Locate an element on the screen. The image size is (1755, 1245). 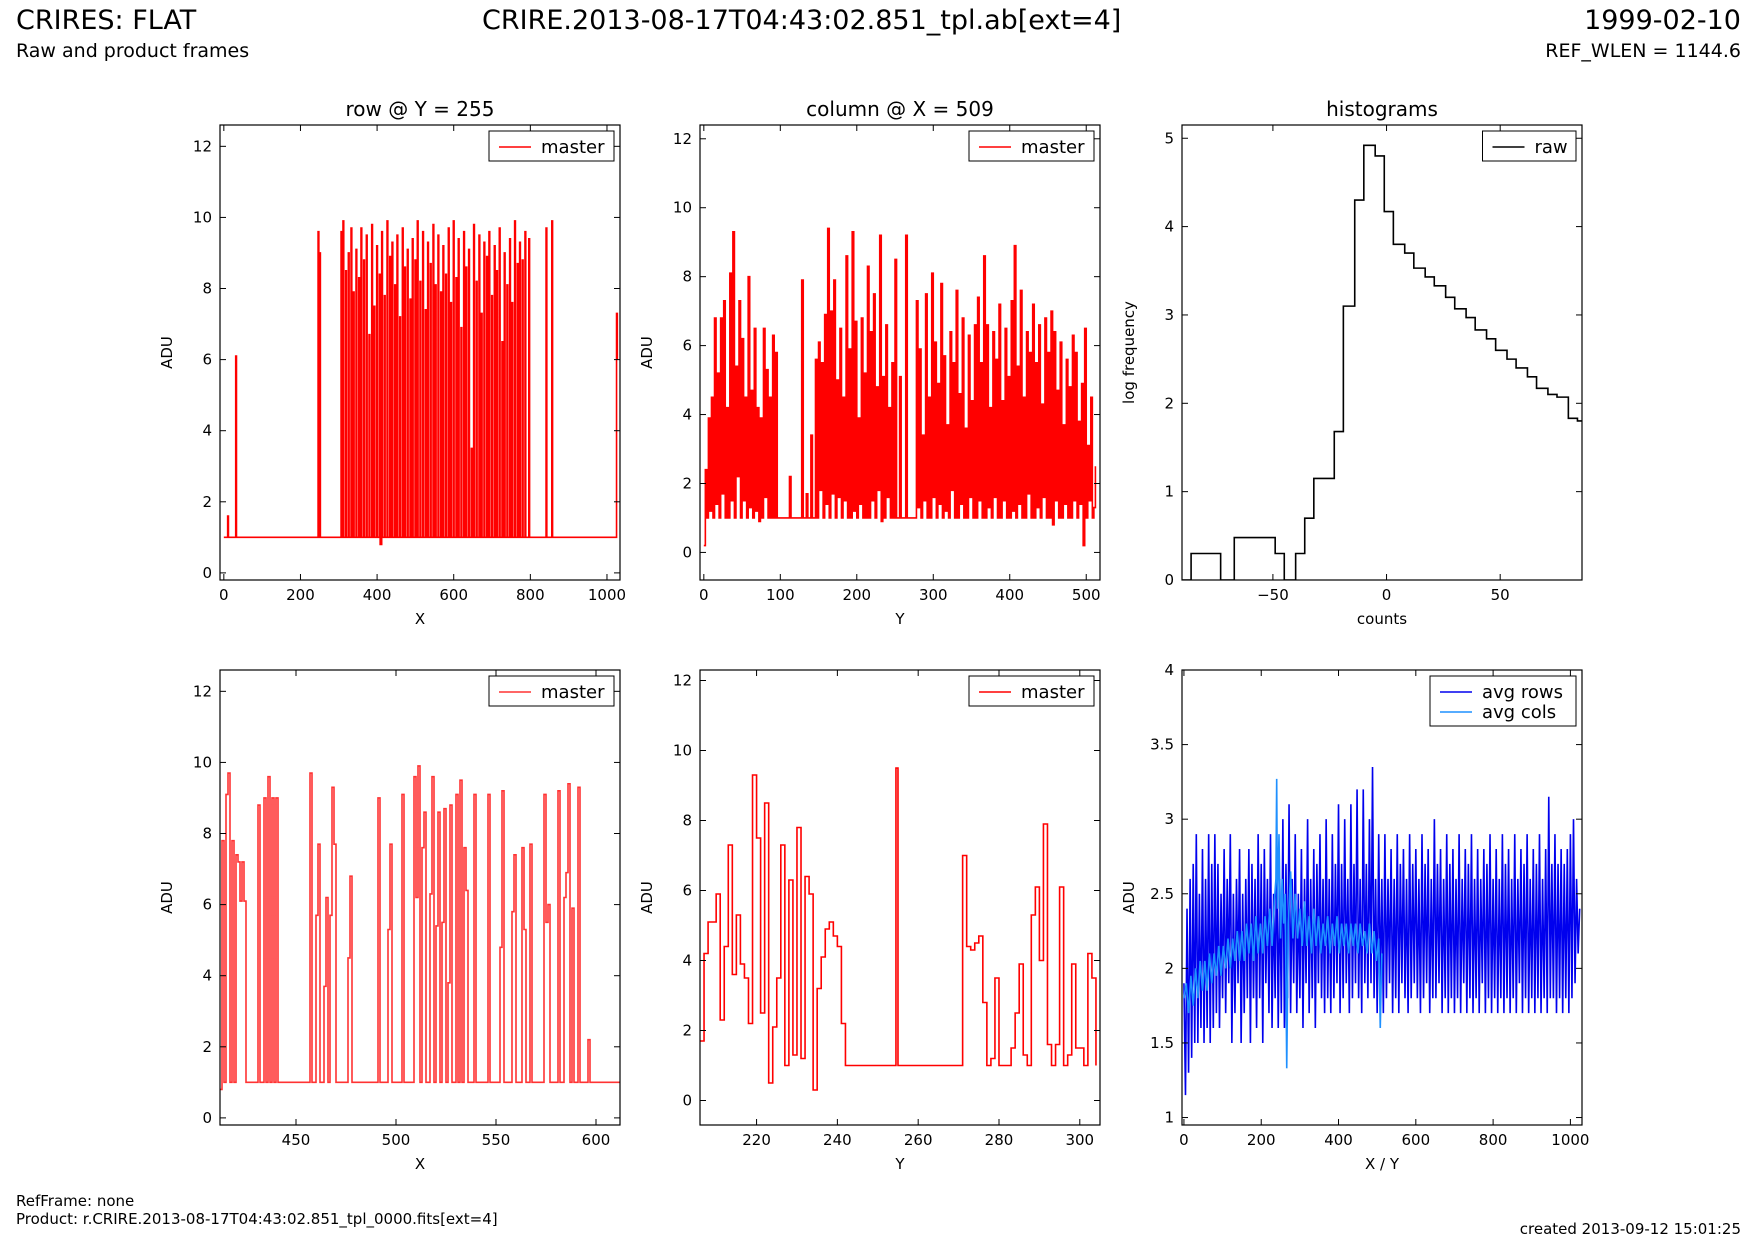
x-tick-label: 100 is located at coordinates (780, 595).